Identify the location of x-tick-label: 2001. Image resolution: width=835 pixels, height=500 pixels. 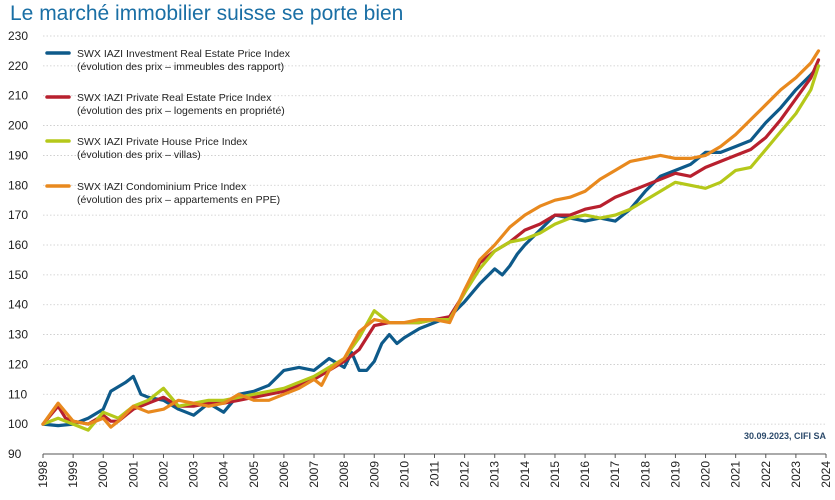
(133, 474).